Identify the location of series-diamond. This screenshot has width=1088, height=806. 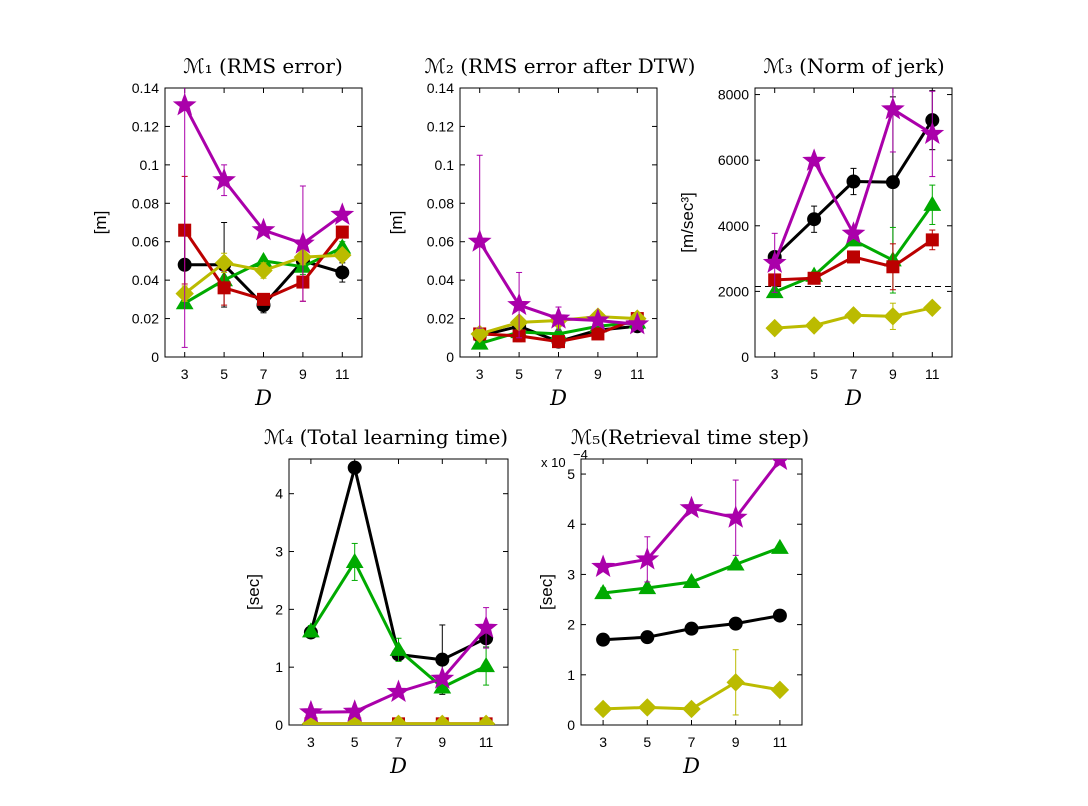
(398, 719).